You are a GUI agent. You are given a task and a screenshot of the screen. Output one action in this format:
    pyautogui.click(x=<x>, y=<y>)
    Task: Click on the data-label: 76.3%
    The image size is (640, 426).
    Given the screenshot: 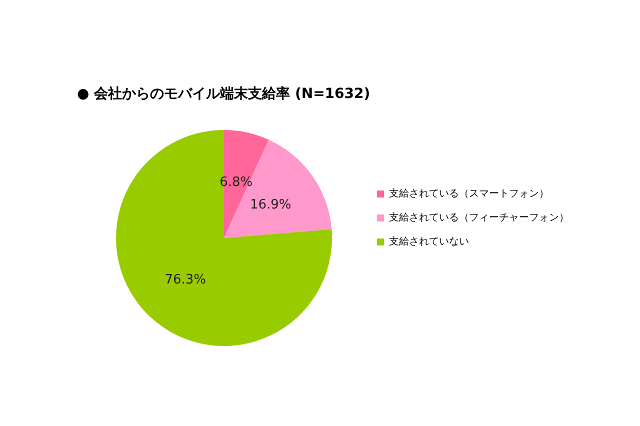 What is the action you would take?
    pyautogui.click(x=185, y=280)
    